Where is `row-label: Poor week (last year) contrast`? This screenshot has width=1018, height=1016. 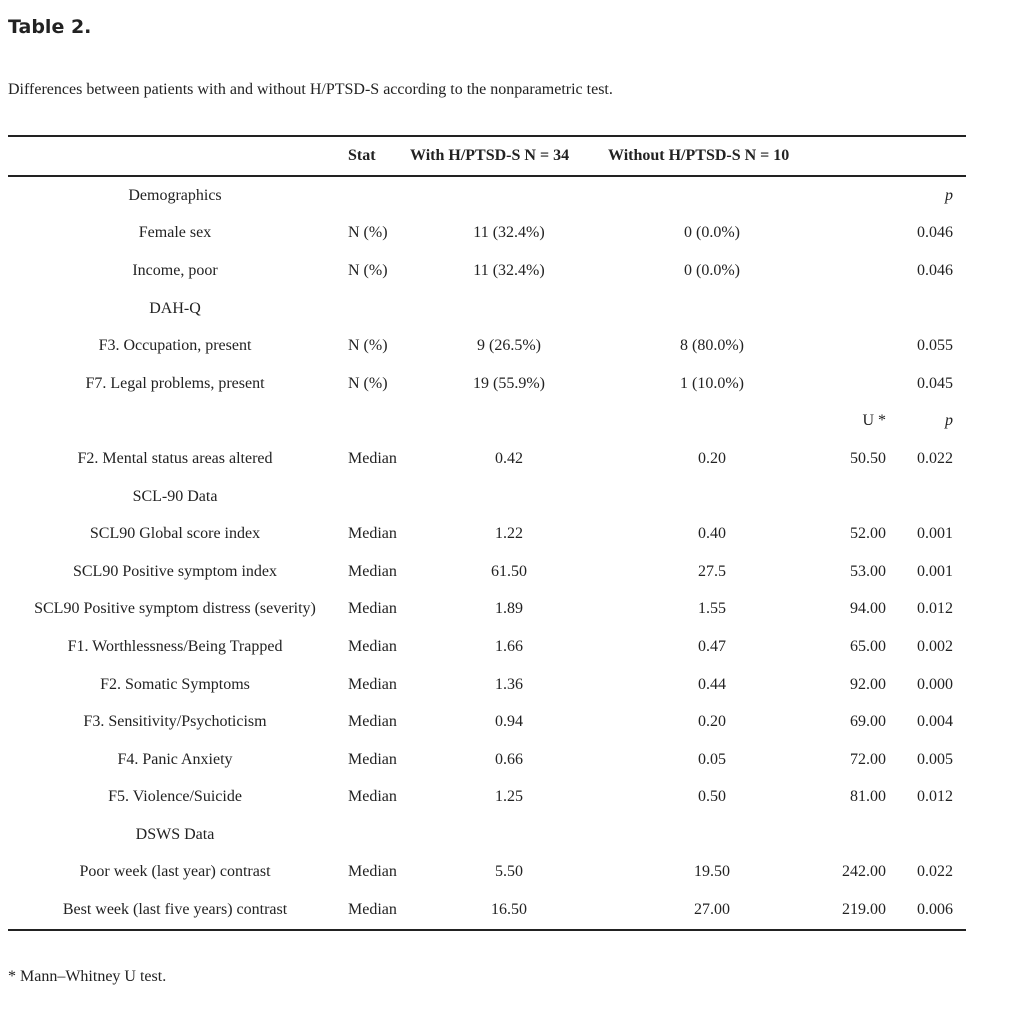 row-label: Poor week (last year) contrast is located at coordinates (175, 872).